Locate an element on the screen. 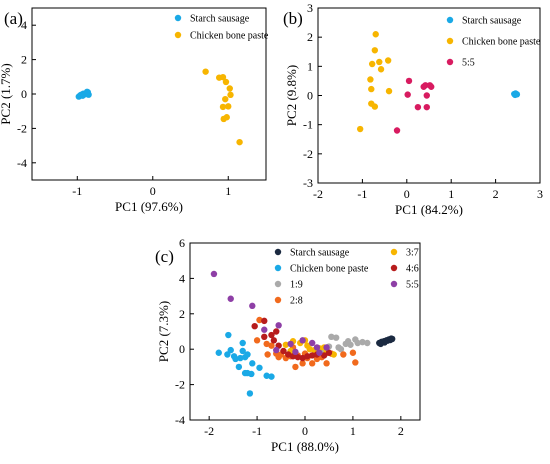 This screenshot has width=550, height=464. legend-label: 2:8 is located at coordinates (296, 301).